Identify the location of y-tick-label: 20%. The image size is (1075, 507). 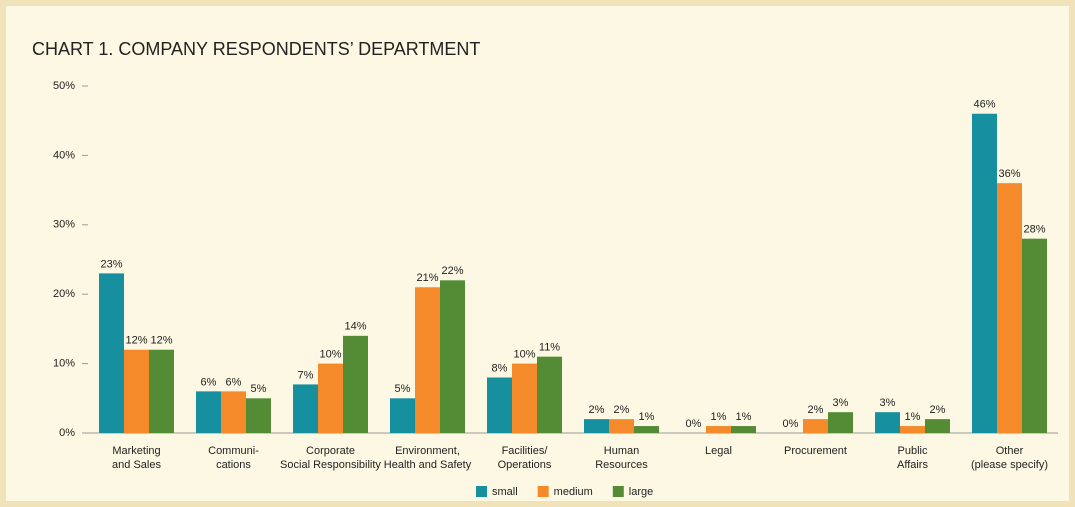
(64, 294).